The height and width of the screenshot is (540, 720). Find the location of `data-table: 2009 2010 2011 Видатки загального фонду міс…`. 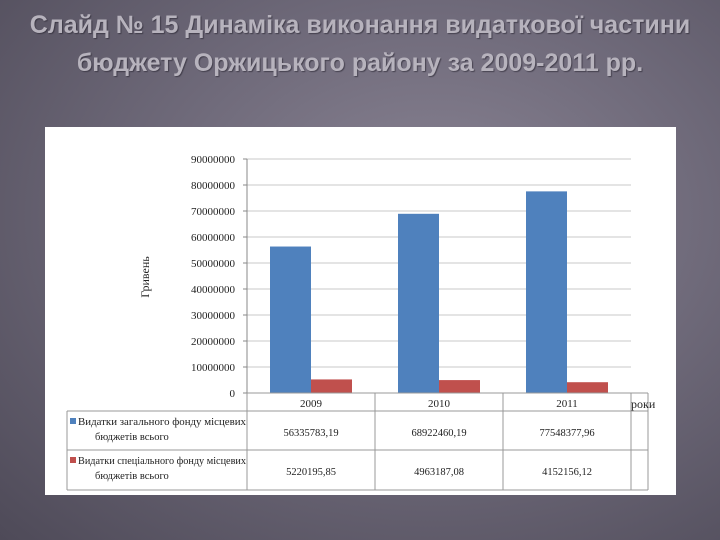

data-table: 2009 2010 2011 Видатки загального фонду міс… is located at coordinates (357, 441).